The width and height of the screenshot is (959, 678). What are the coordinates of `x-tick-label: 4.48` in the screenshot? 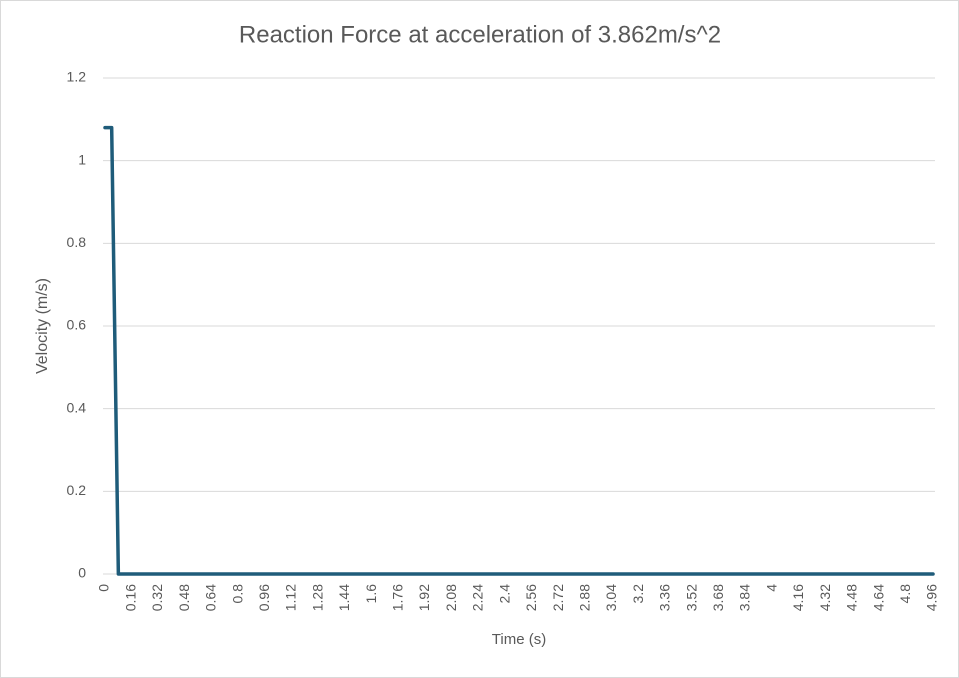 It's located at (852, 597).